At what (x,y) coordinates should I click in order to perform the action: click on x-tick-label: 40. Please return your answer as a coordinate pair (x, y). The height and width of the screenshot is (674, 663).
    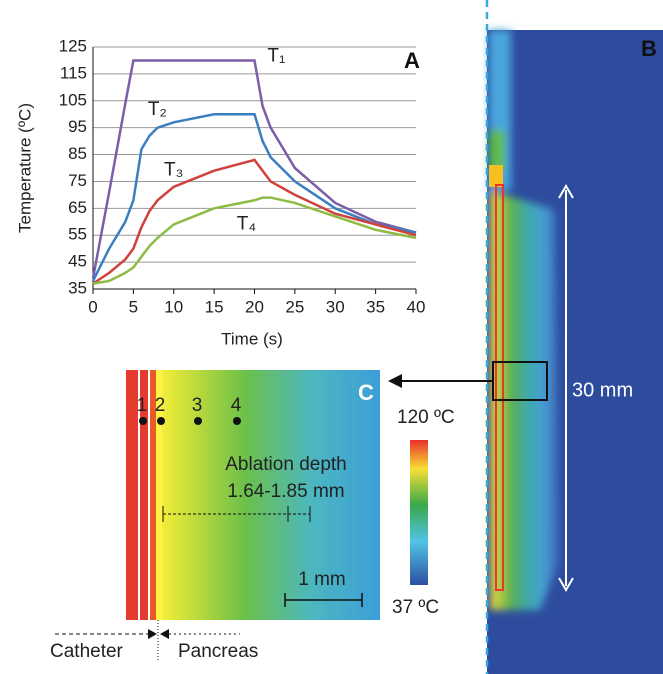
    Looking at the image, I should click on (416, 306).